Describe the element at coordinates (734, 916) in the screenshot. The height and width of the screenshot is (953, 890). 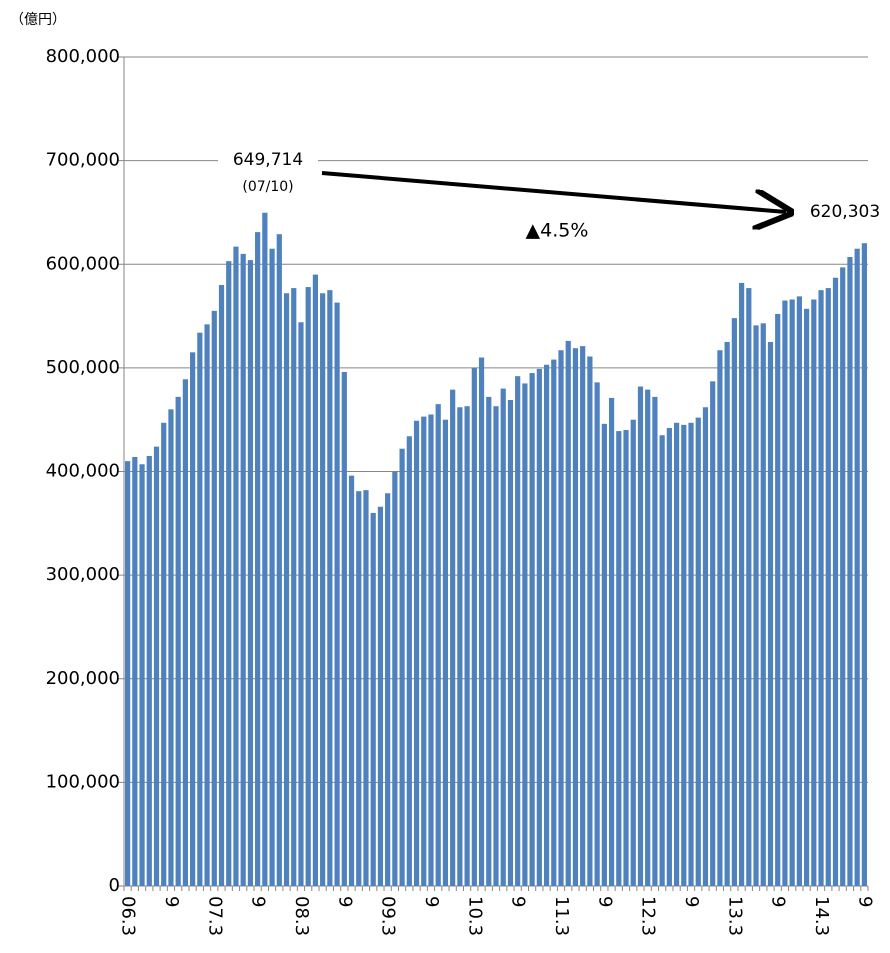
I see `x-tick-label: 13.3` at that location.